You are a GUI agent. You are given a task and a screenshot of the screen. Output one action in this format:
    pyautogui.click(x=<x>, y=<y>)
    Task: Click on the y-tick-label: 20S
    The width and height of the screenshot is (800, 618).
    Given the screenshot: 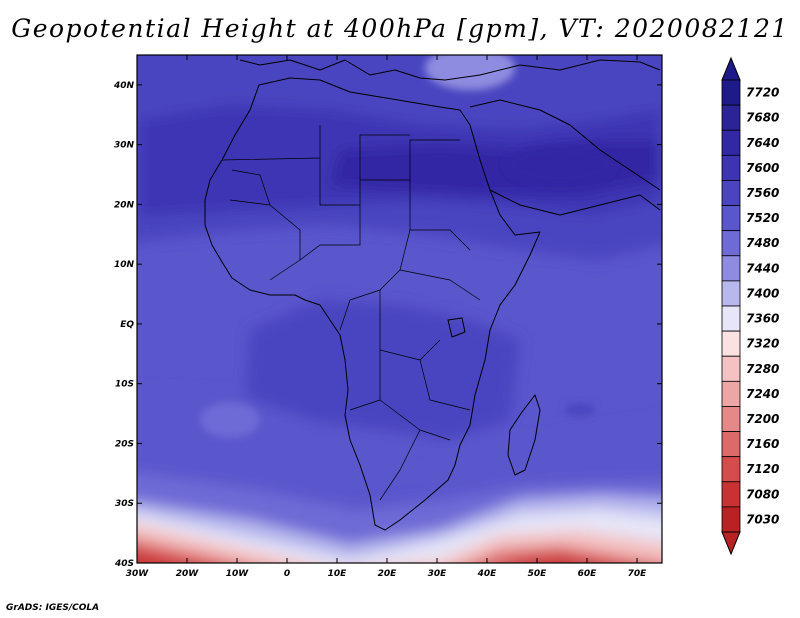 What is the action you would take?
    pyautogui.click(x=124, y=444)
    